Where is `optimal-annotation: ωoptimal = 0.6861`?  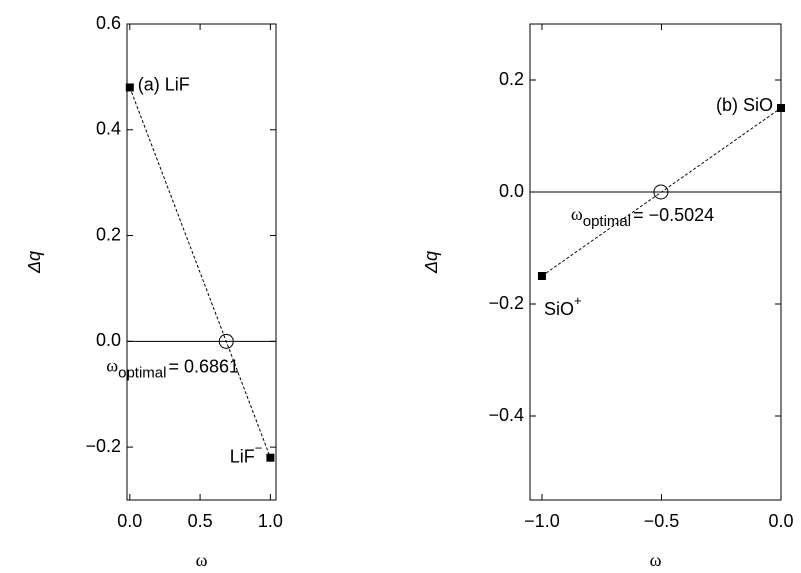
optimal-annotation: ωoptimal = 0.6861 is located at coordinates (172, 368).